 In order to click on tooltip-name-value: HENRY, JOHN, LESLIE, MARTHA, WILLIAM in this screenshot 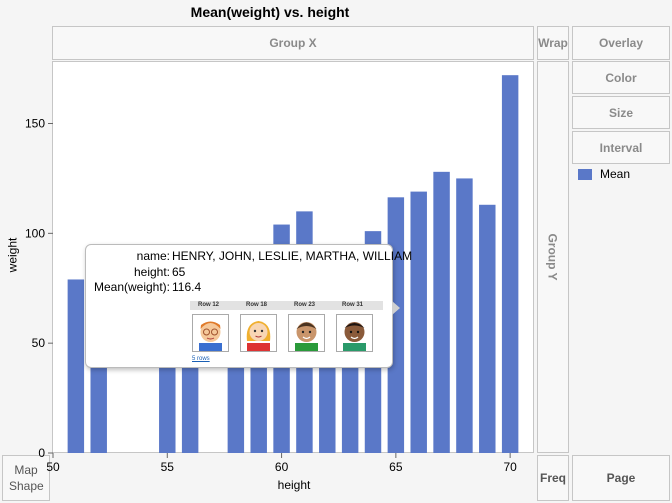, I will do `click(292, 256)`.